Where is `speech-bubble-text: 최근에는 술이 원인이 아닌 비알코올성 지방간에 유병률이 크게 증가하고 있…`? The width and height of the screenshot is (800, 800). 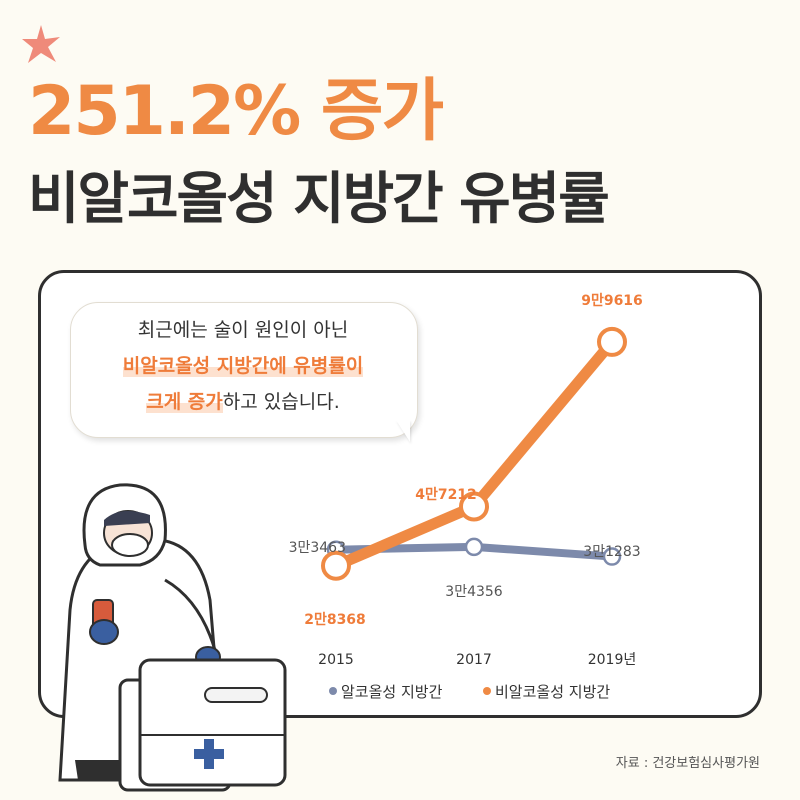
speech-bubble-text: 최근에는 술이 원인이 아닌 비알코올성 지방간에 유병률이 크게 증가하고 있… is located at coordinates (243, 366).